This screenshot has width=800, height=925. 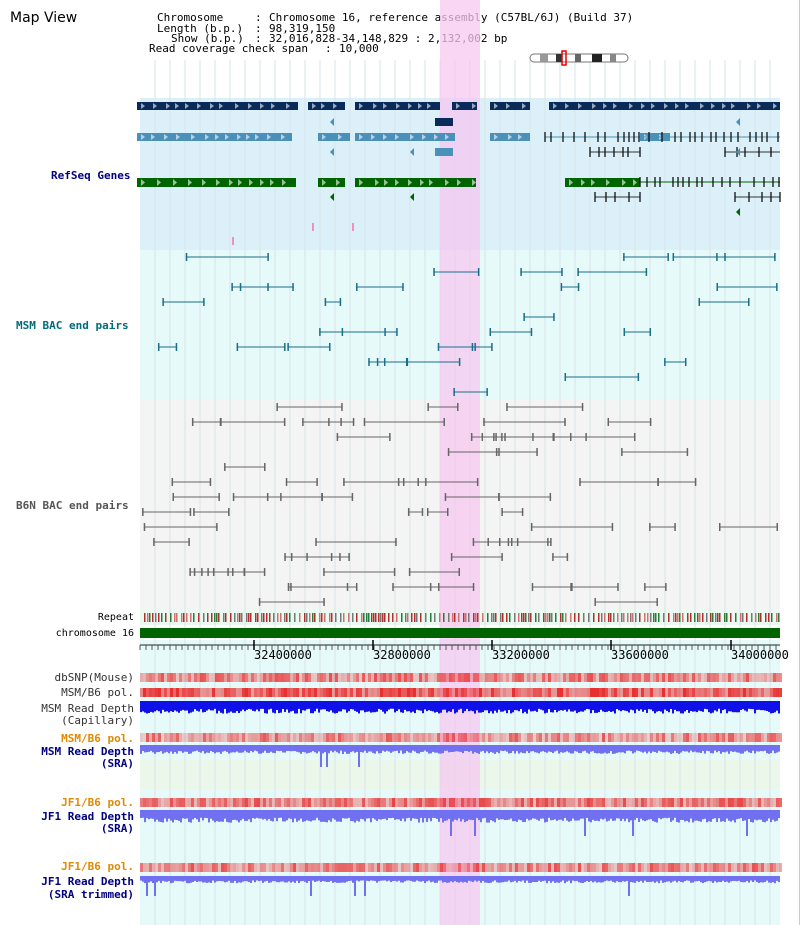 I want to click on colon-1: :, so click(x=258, y=17).